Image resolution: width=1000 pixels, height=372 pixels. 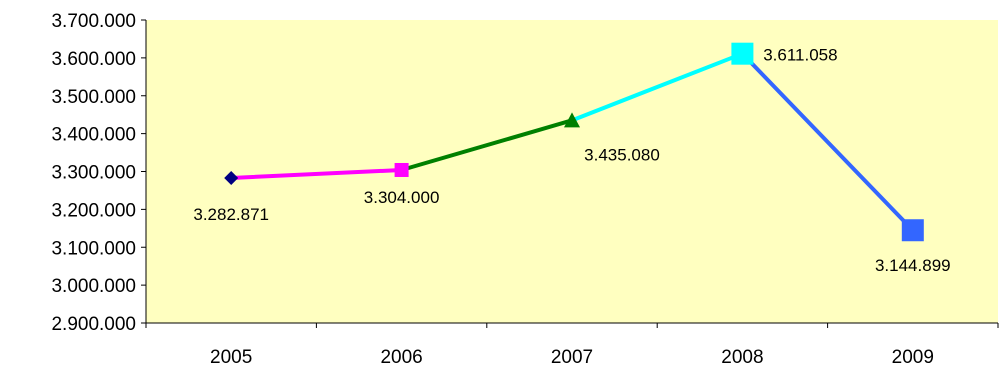 What do you see at coordinates (742, 357) in the screenshot?
I see `x-tick-label: 2008` at bounding box center [742, 357].